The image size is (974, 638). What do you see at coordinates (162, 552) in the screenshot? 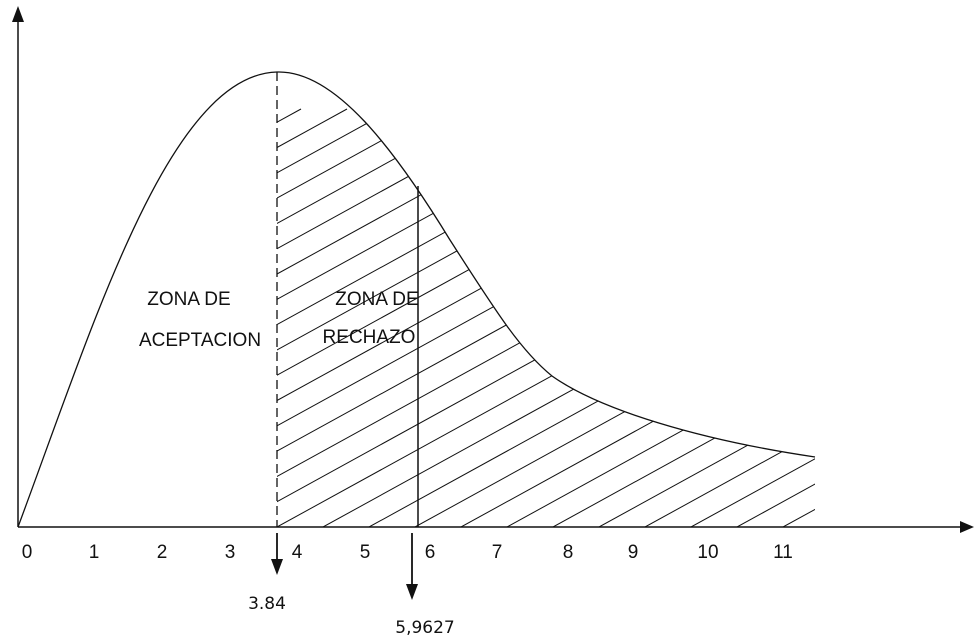
I see `x-tick-label: 2` at bounding box center [162, 552].